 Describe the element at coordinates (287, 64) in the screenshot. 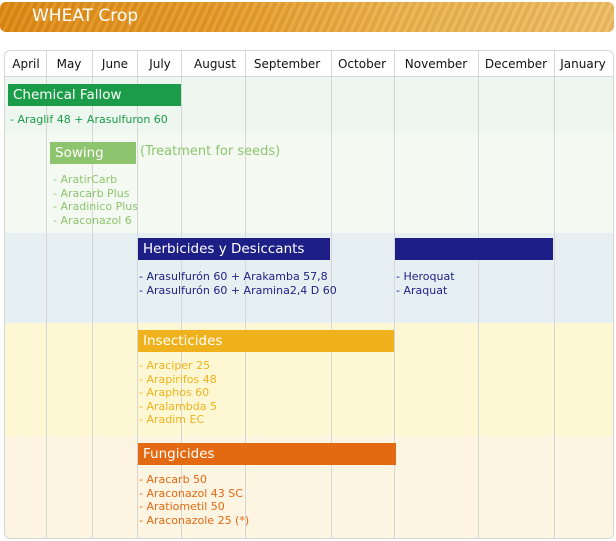

I see `month-september: September` at that location.